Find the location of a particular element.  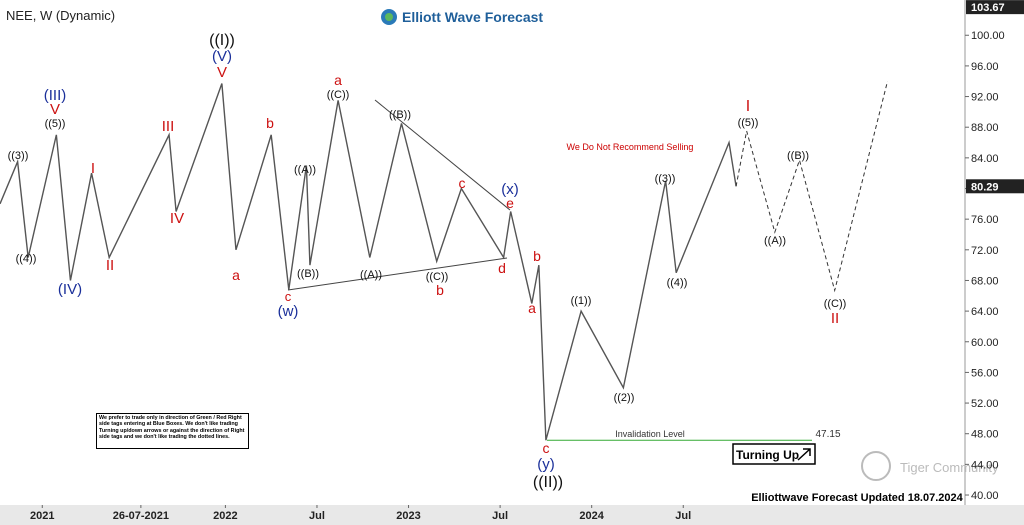

turning-arrow is located at coordinates (804, 454).